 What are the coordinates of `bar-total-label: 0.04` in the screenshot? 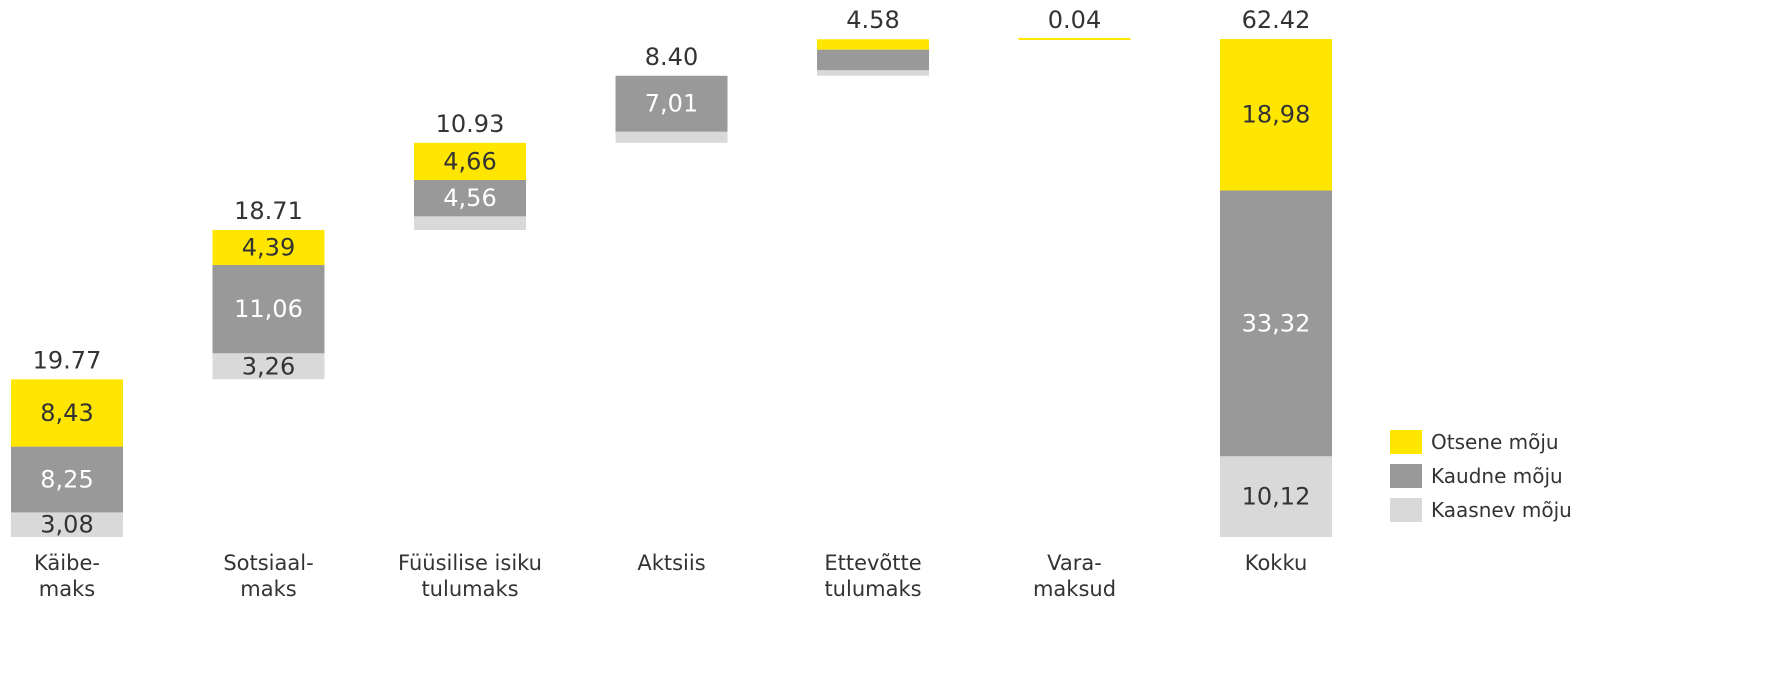 It's located at (1074, 20).